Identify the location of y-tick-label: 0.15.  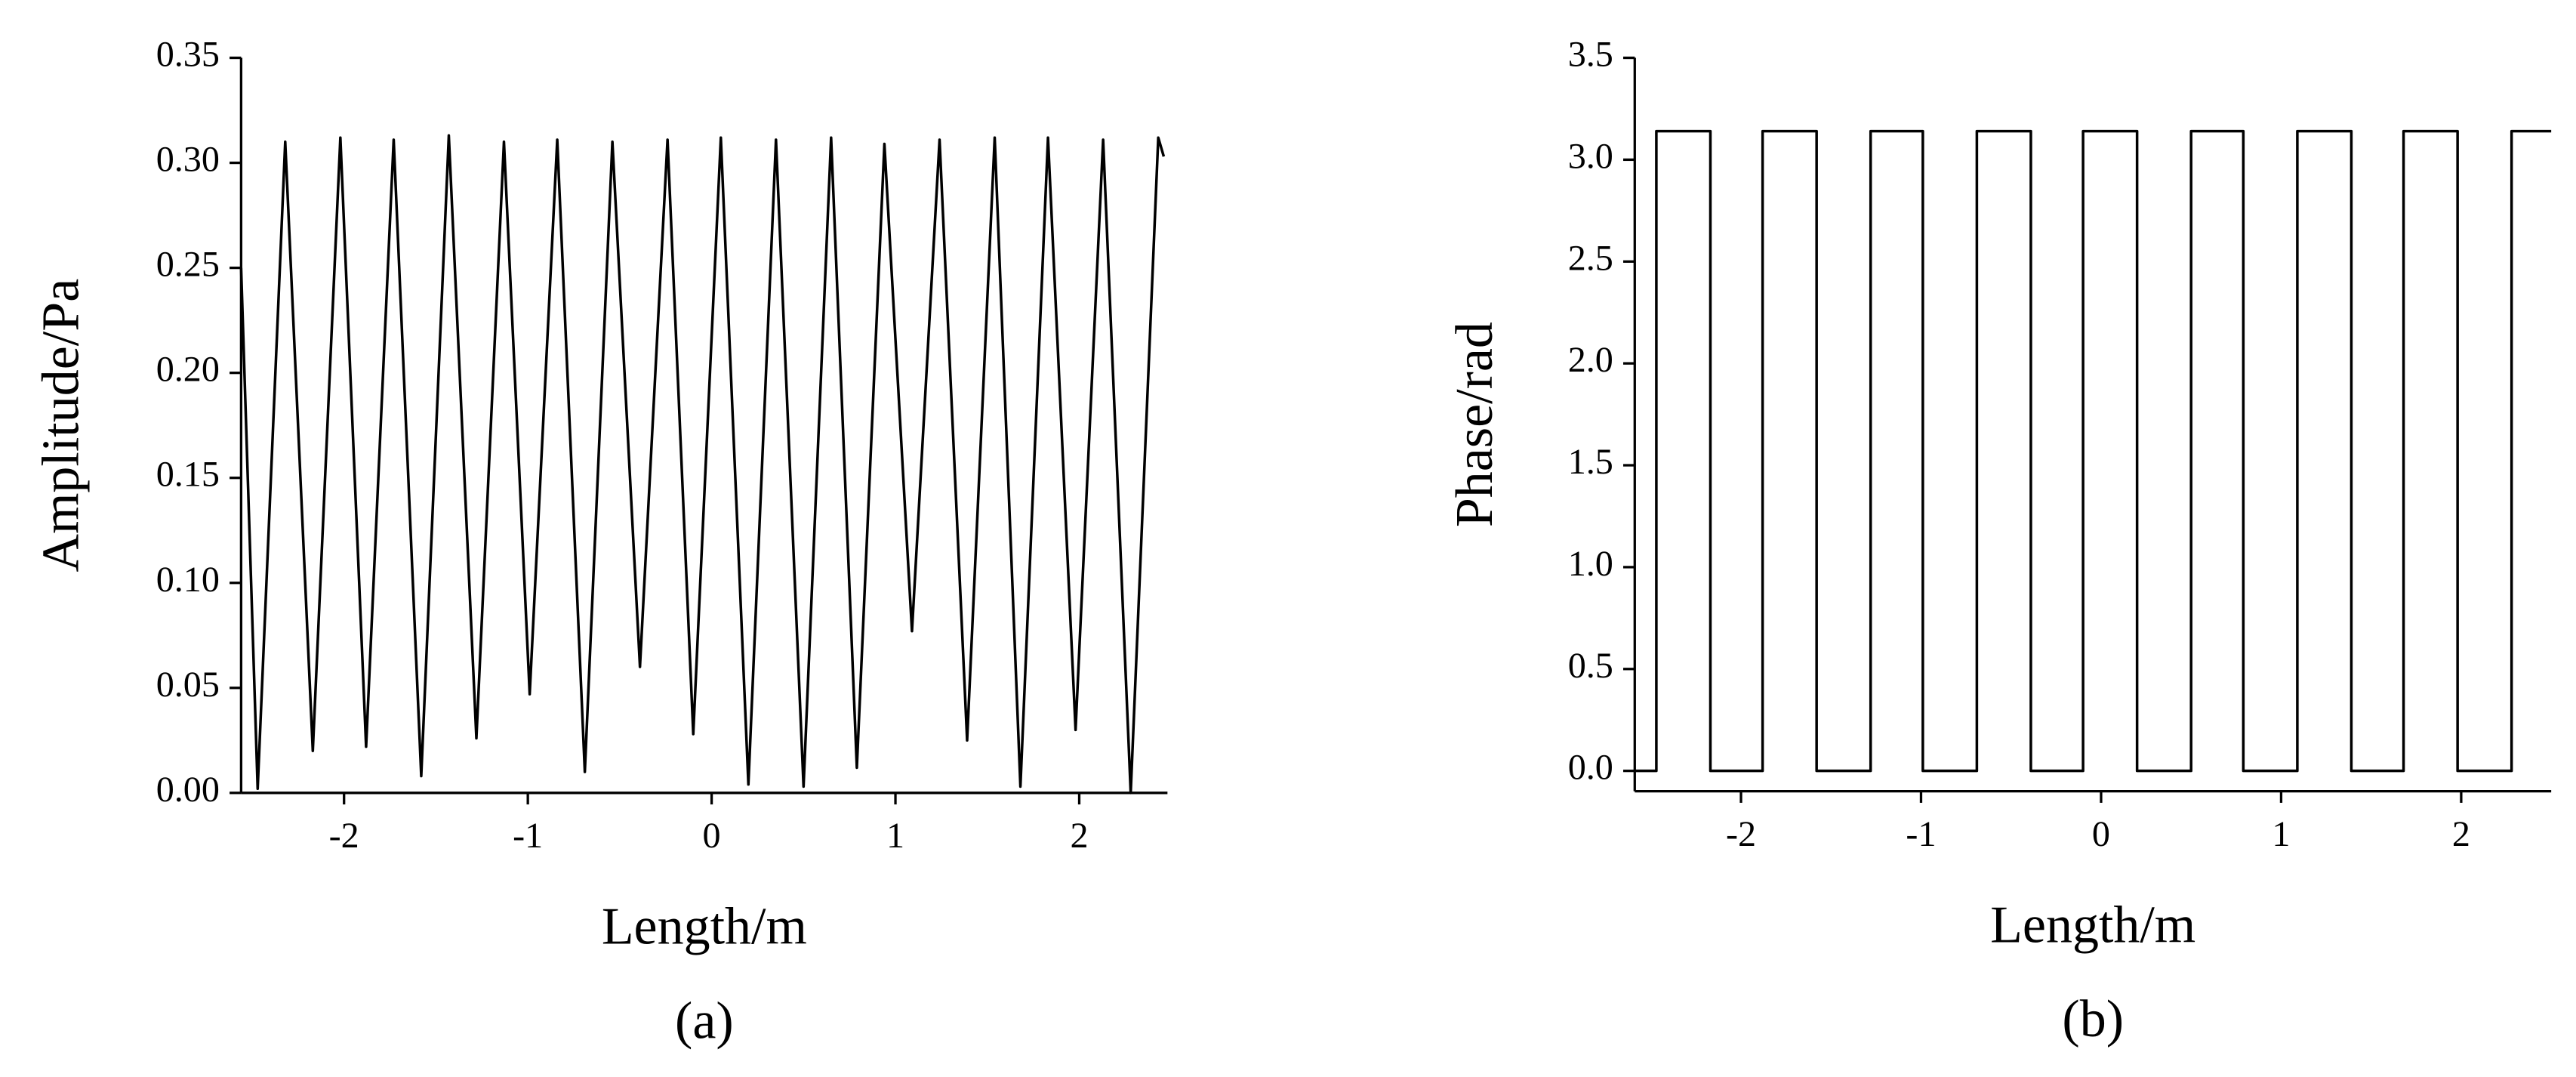
(188, 475).